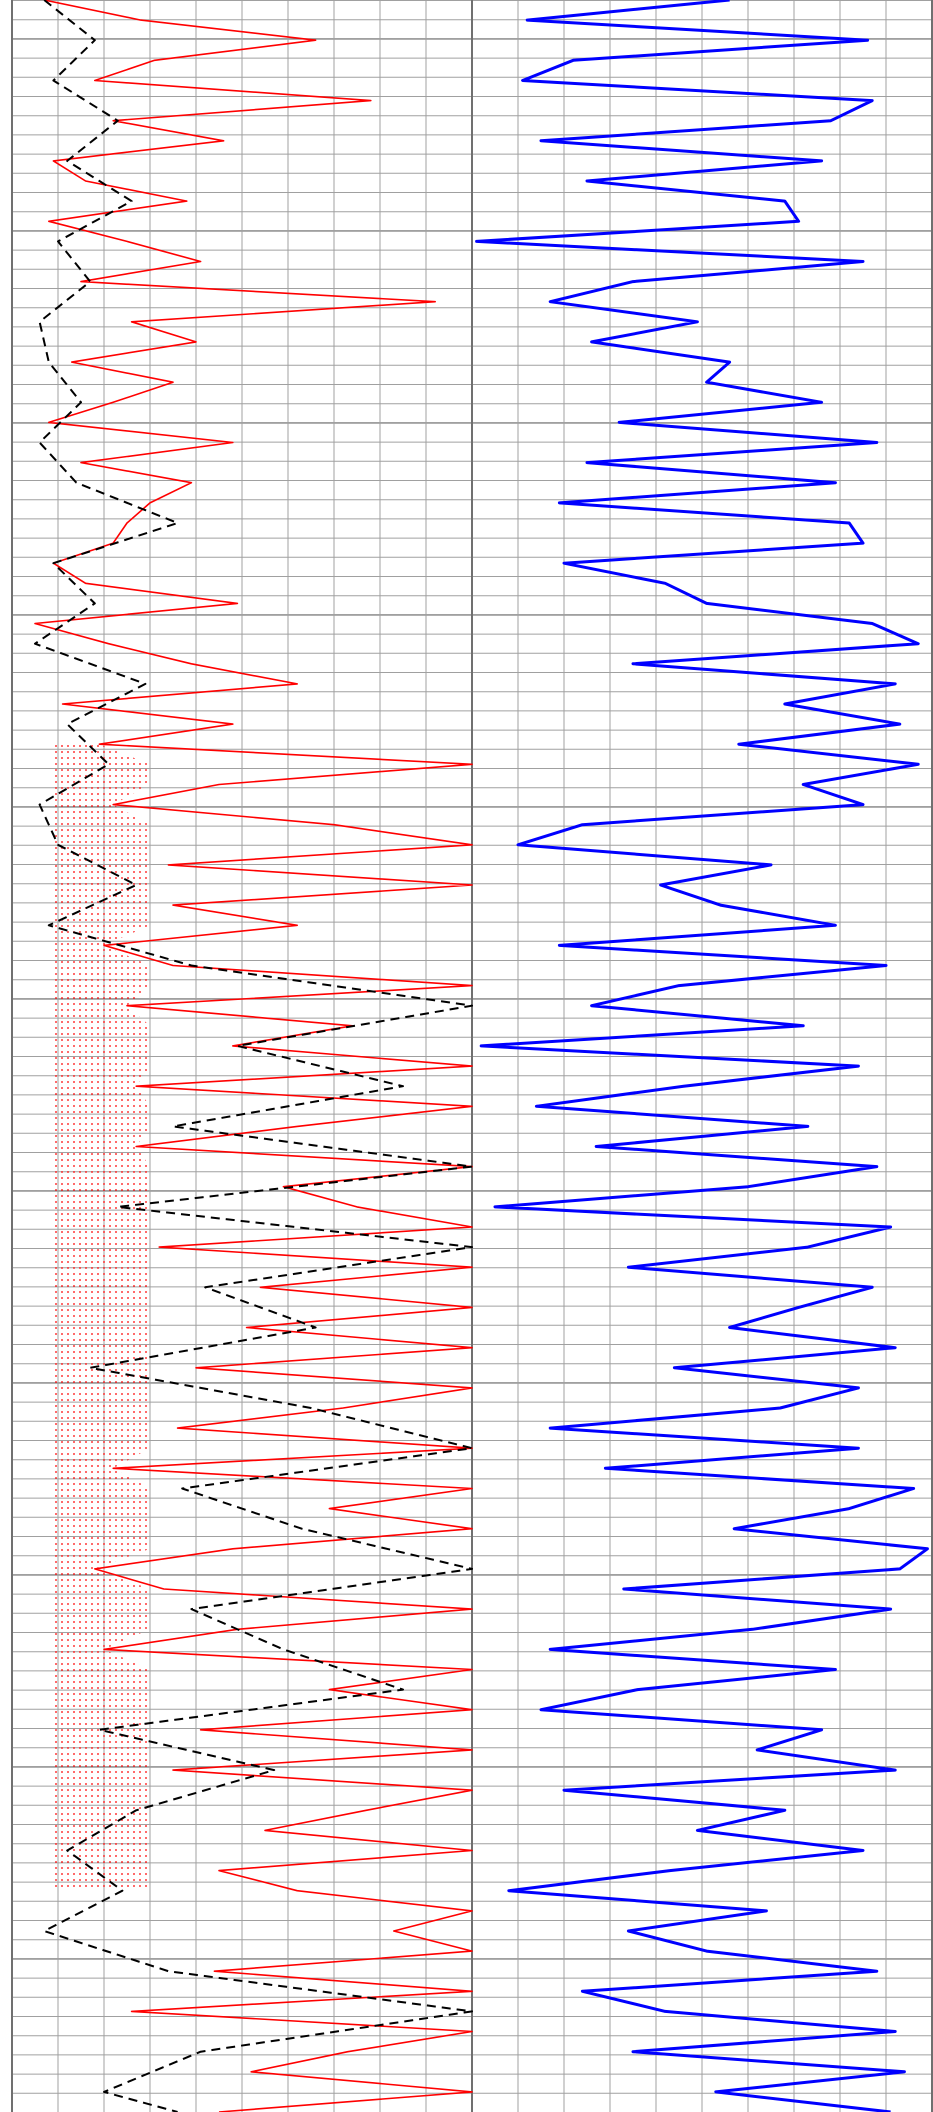 Image resolution: width=933 pixels, height=2112 pixels. I want to click on shaded-fill, so click(101, 1317).